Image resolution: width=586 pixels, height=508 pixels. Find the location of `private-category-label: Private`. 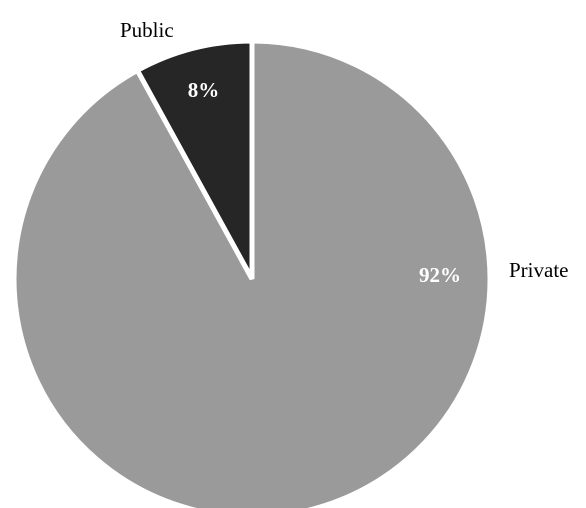

private-category-label: Private is located at coordinates (538, 270).